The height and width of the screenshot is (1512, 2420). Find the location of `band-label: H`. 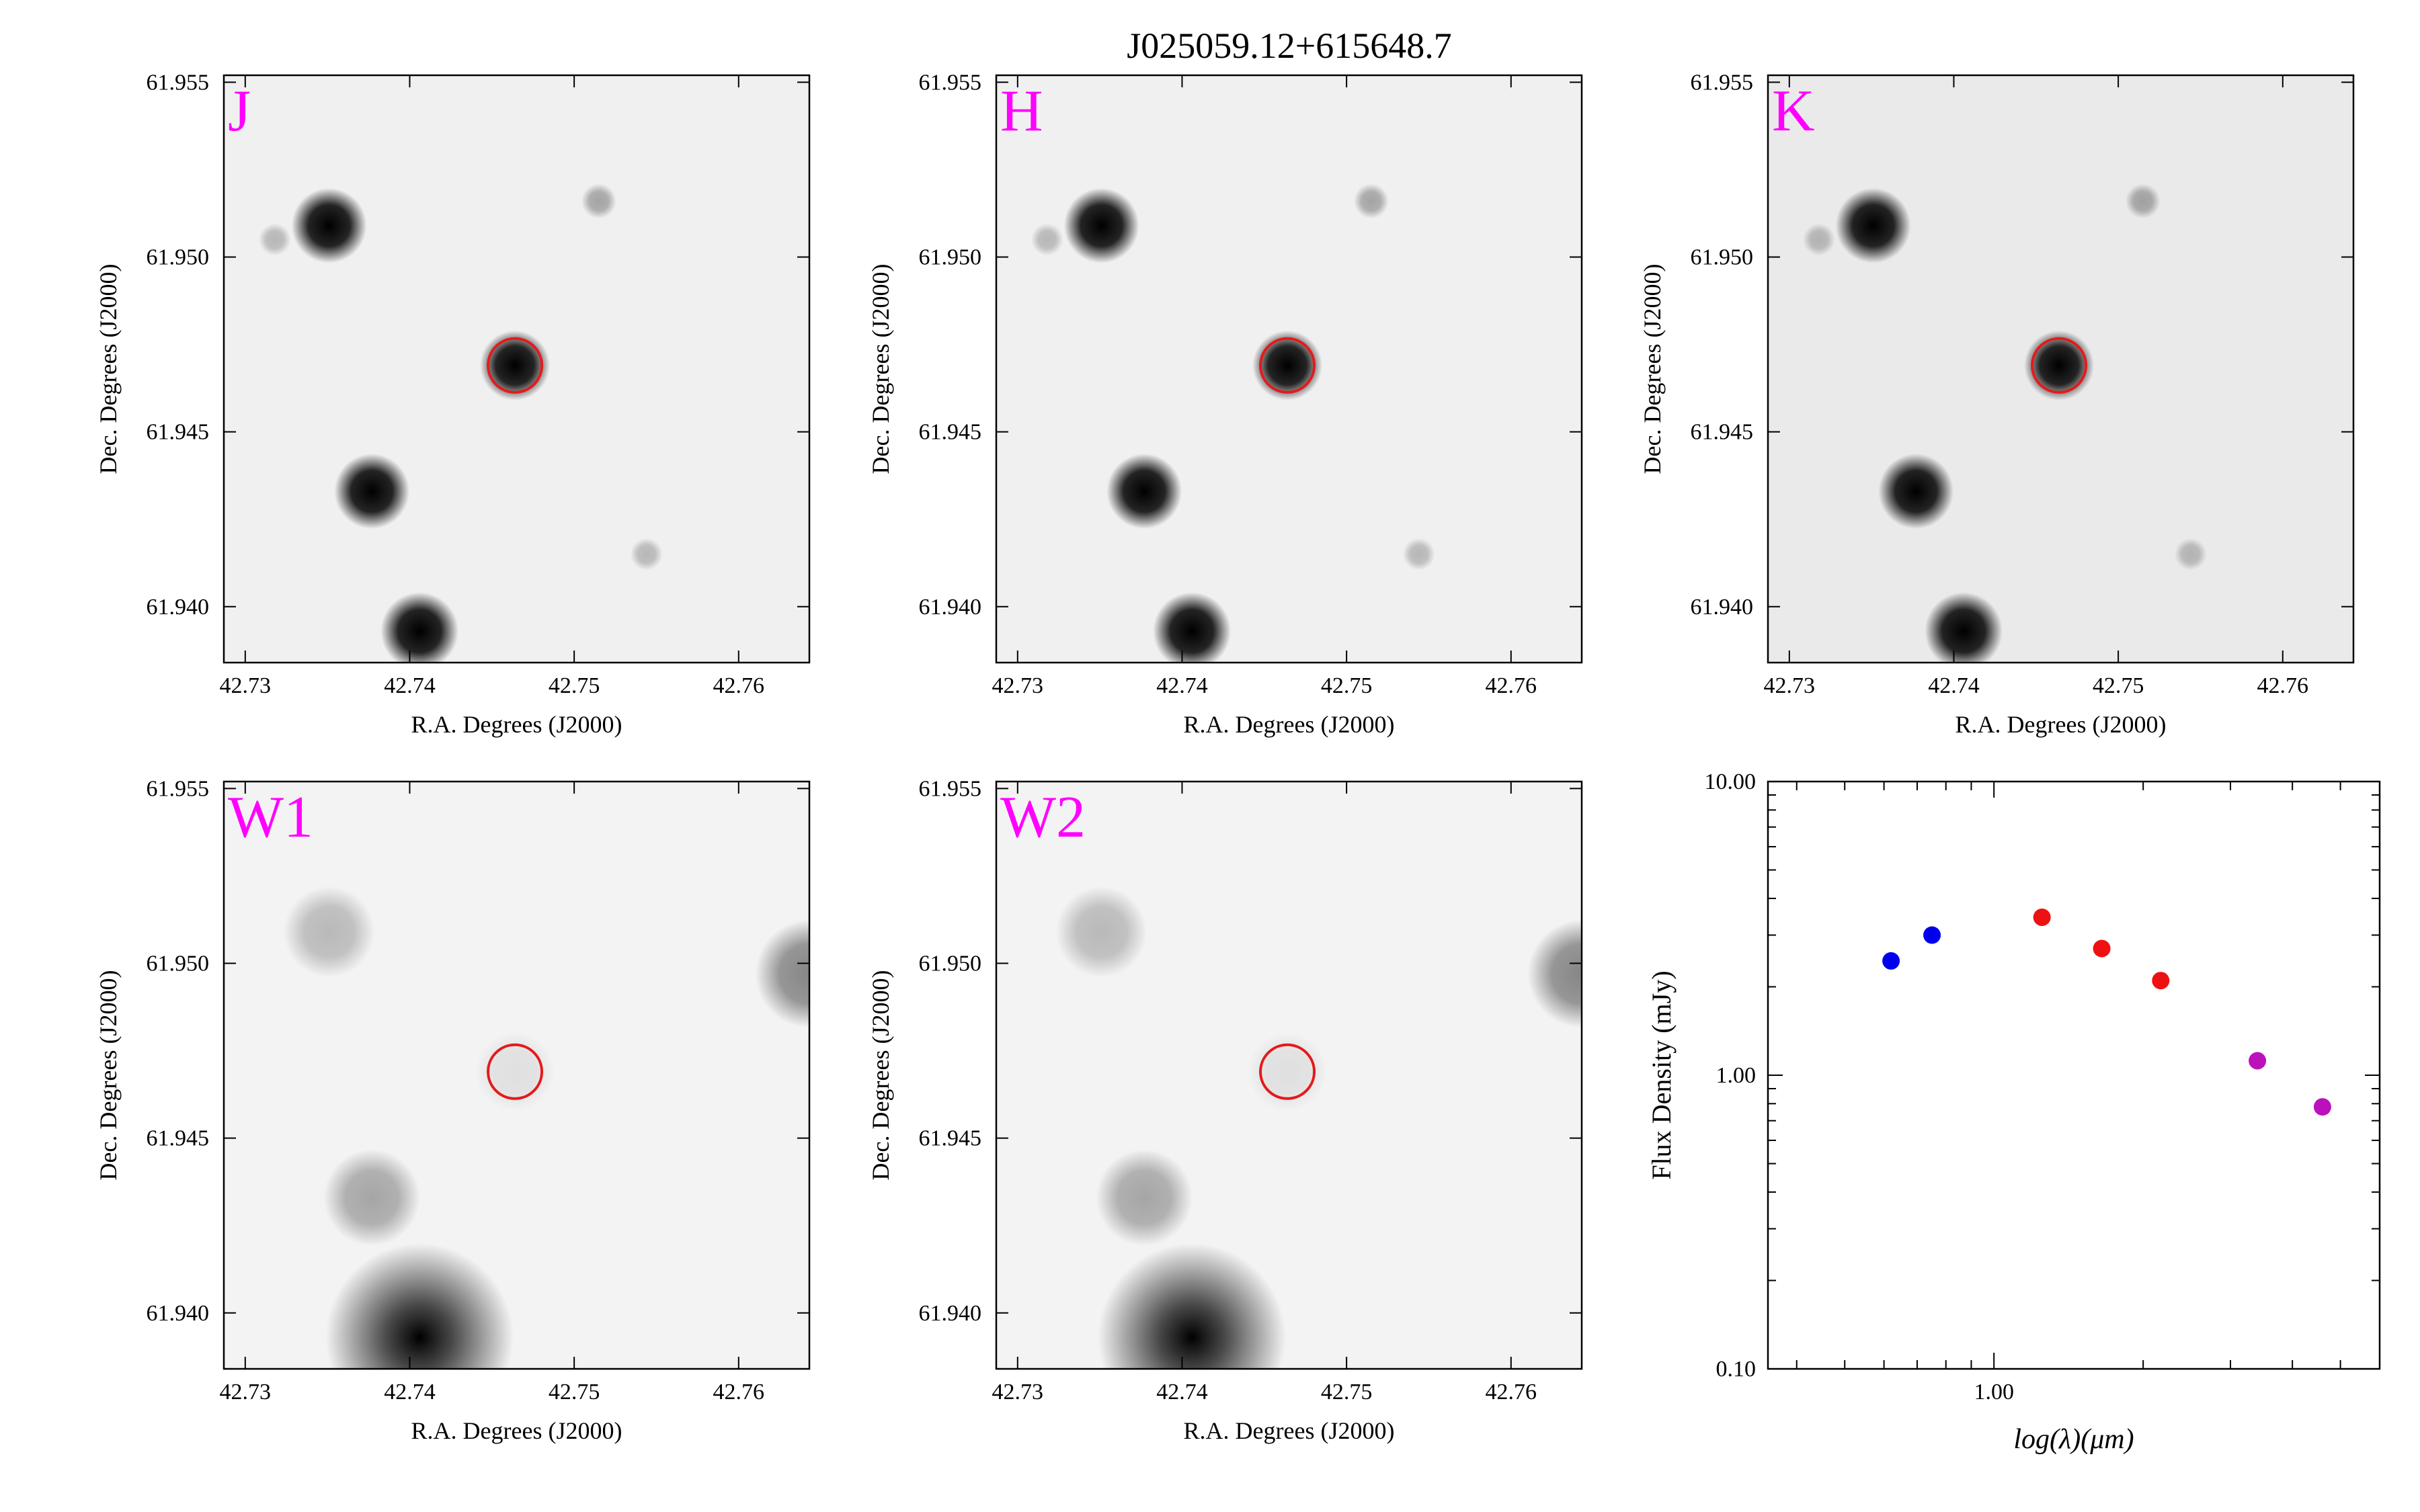

band-label: H is located at coordinates (1021, 112).